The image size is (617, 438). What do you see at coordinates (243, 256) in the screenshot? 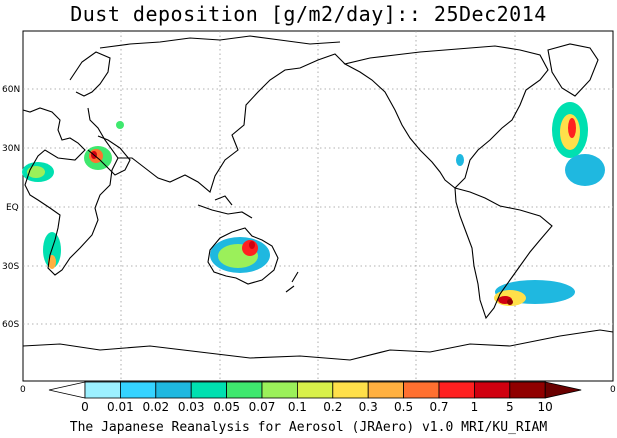
I see `coastline-australia` at bounding box center [243, 256].